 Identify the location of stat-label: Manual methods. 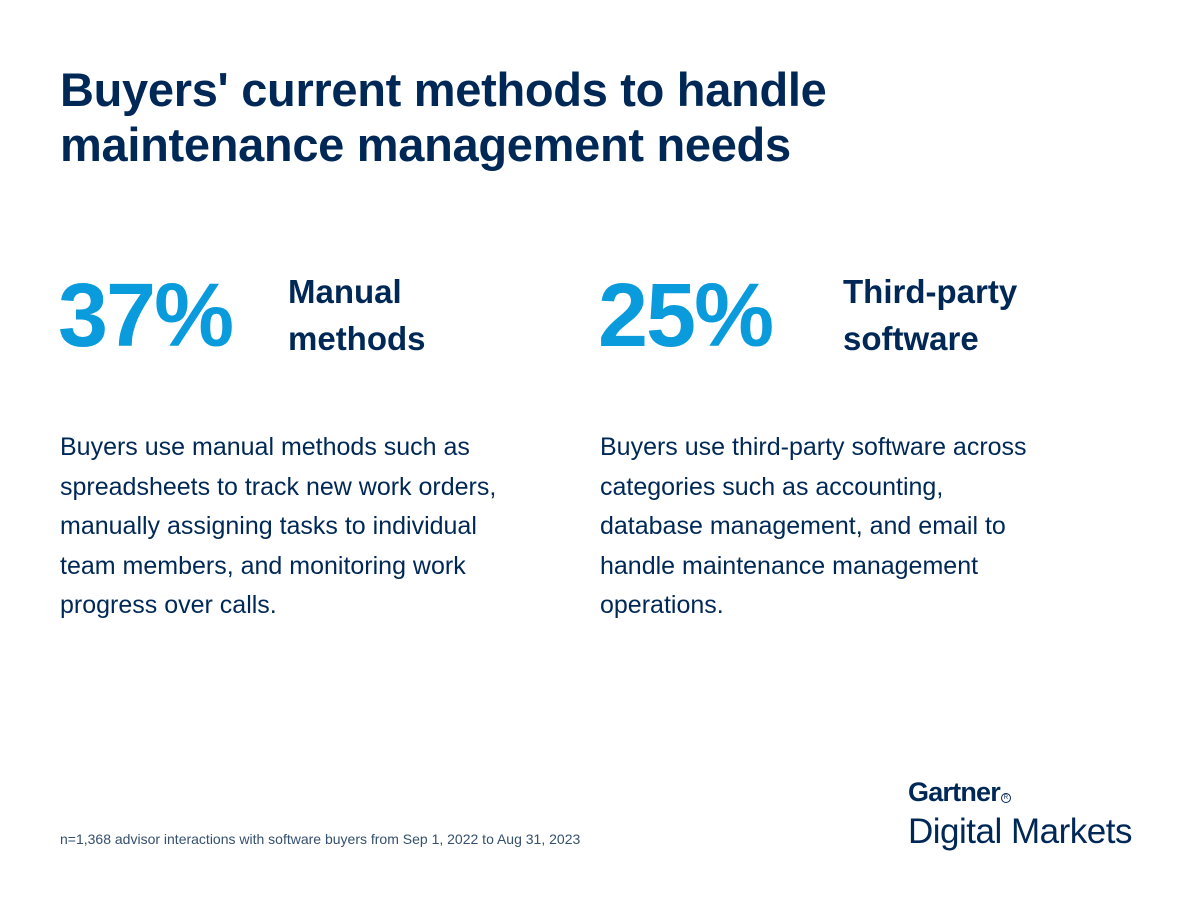
(357, 315).